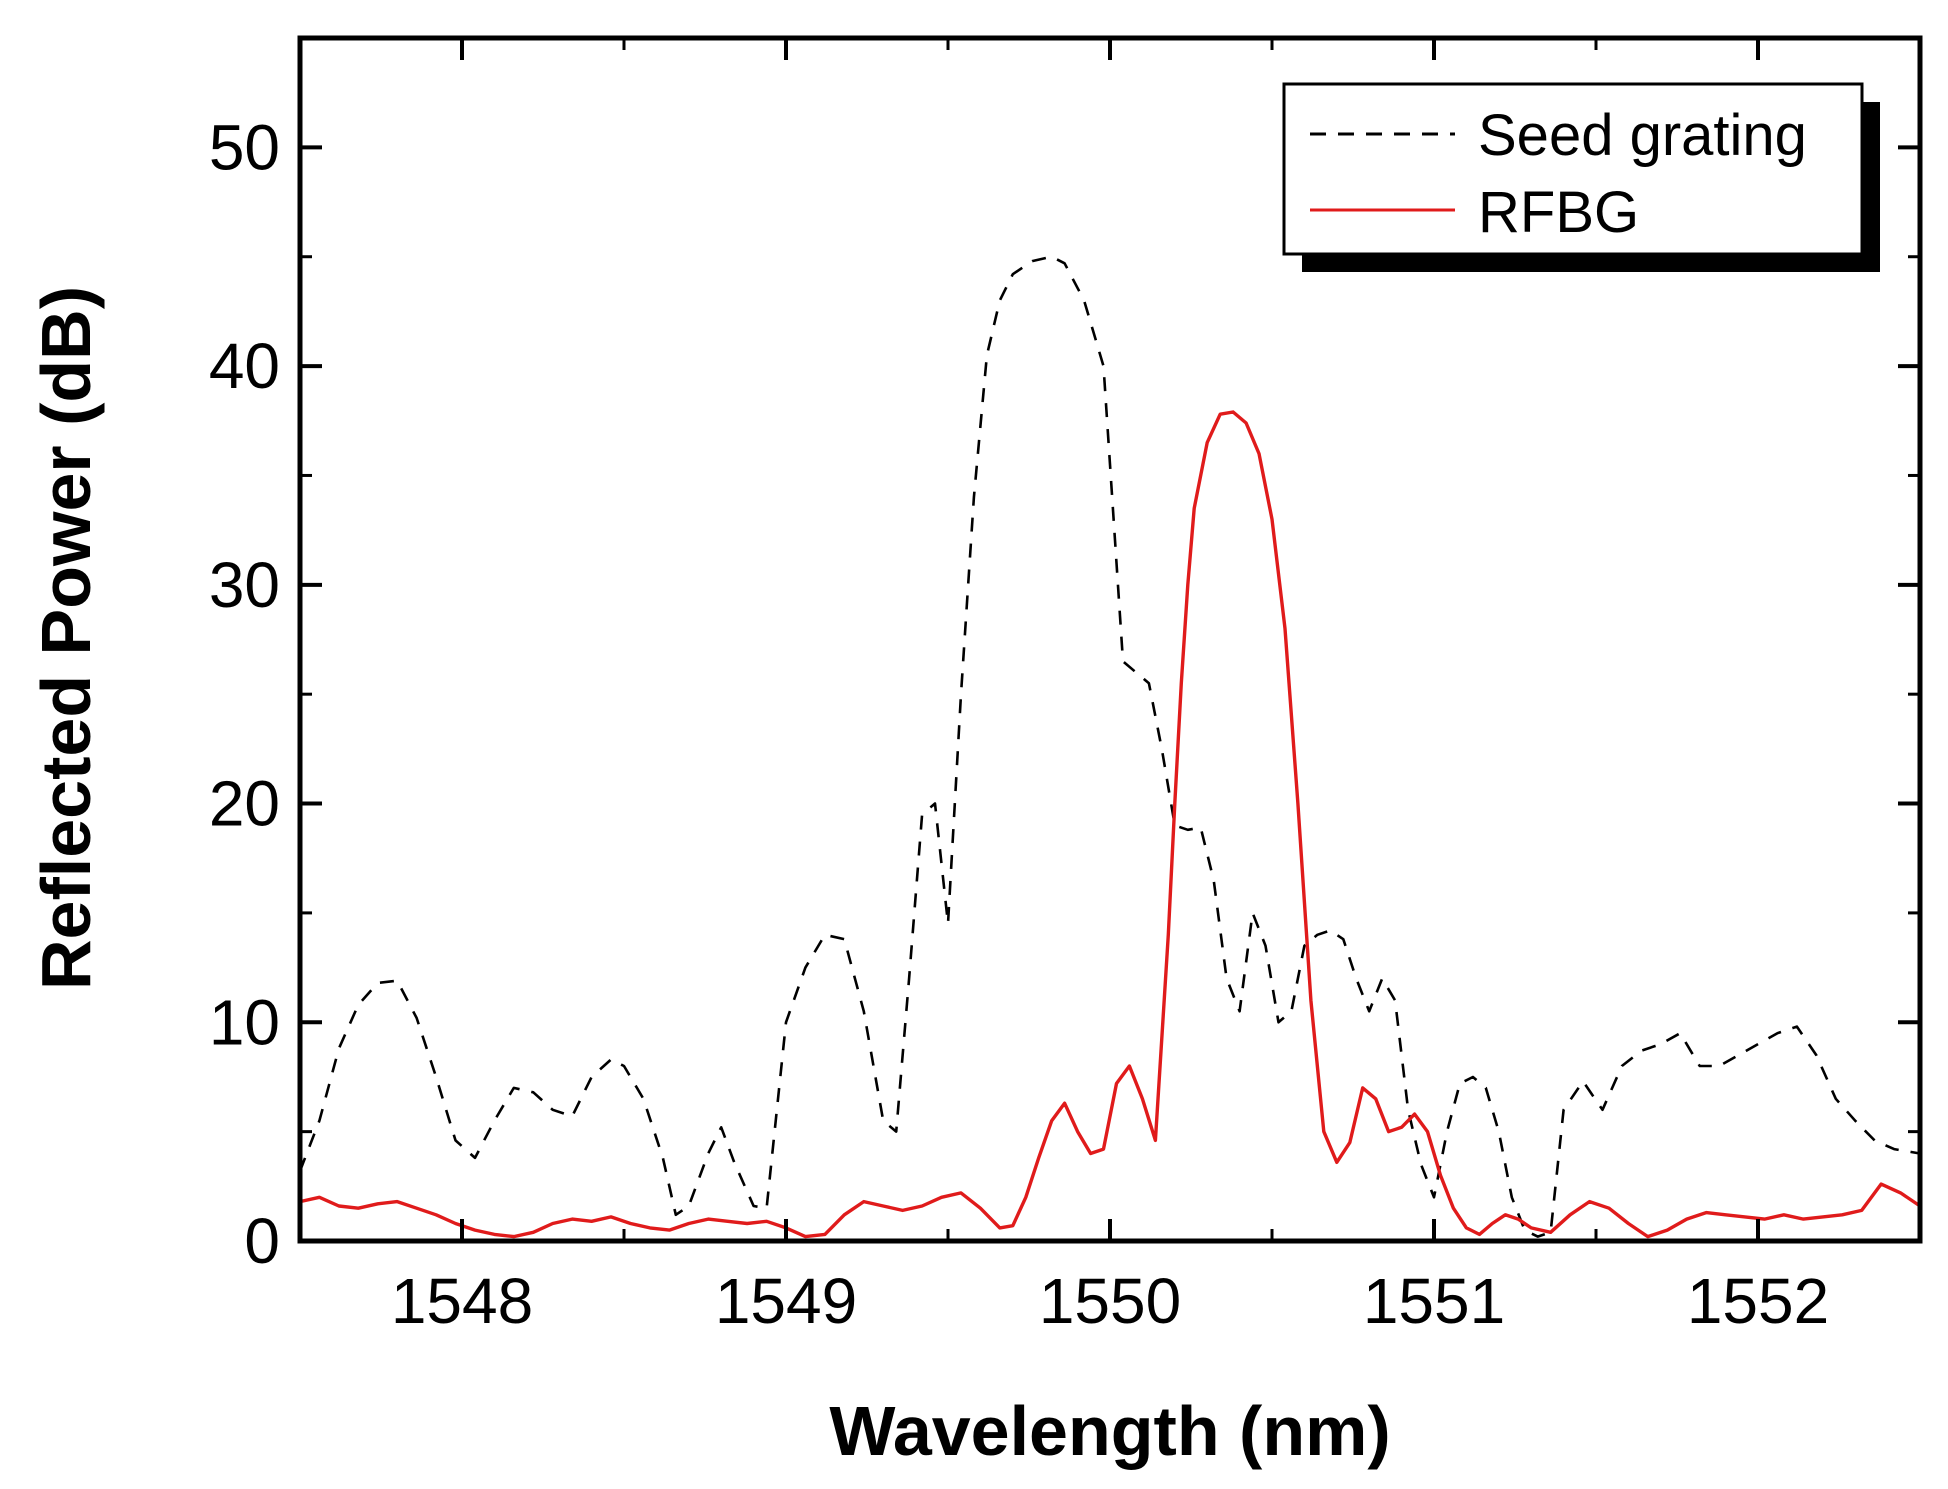 This screenshot has width=1948, height=1489. Describe the element at coordinates (244, 1022) in the screenshot. I see `y-tick-label: 10` at that location.